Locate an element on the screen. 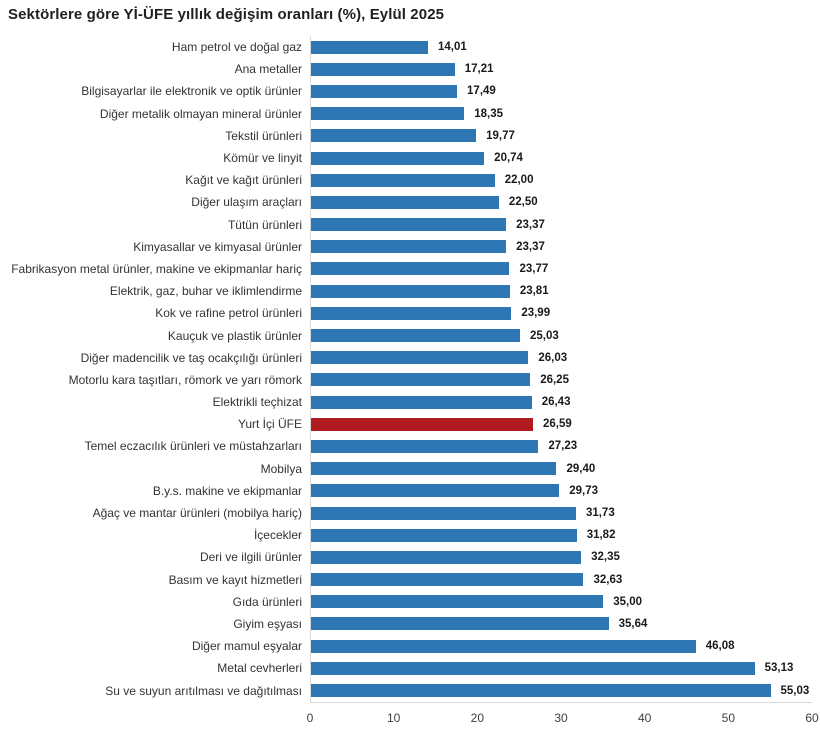  value-label: 29,73 is located at coordinates (584, 490).